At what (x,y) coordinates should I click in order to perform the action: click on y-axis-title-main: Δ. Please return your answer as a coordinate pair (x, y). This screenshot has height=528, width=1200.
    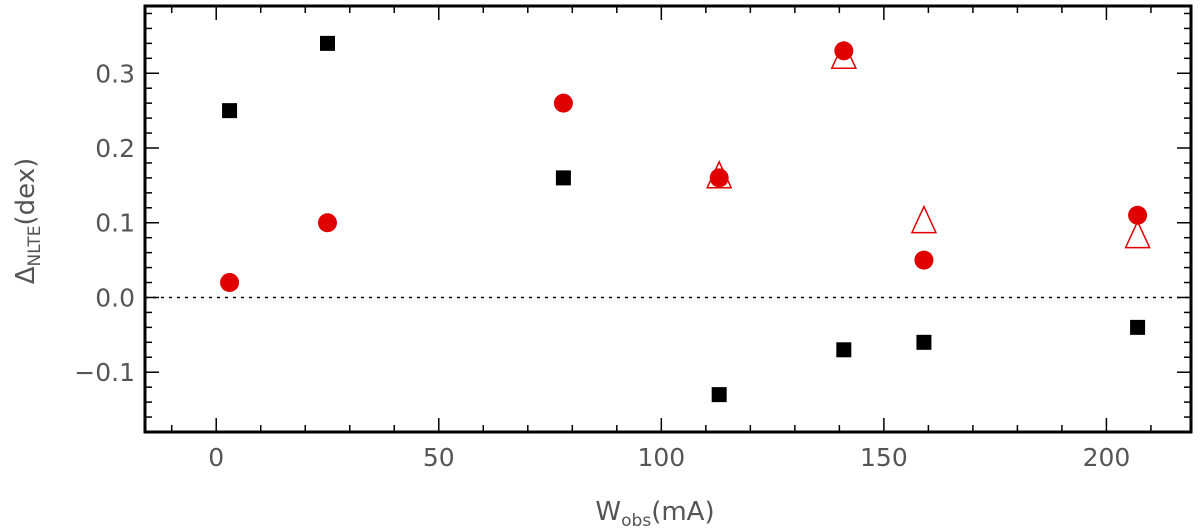
    Looking at the image, I should click on (26, 275).